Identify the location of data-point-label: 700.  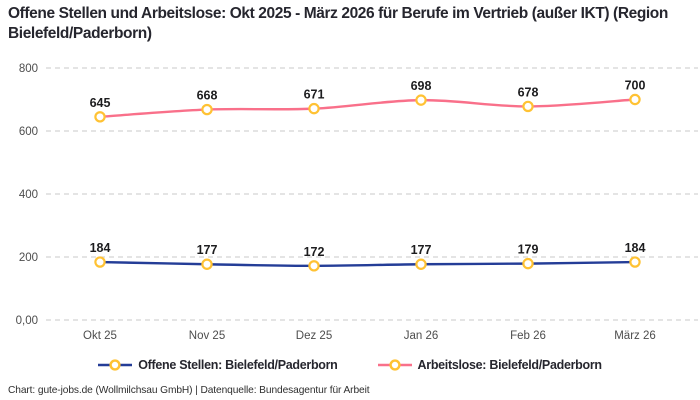
(635, 86).